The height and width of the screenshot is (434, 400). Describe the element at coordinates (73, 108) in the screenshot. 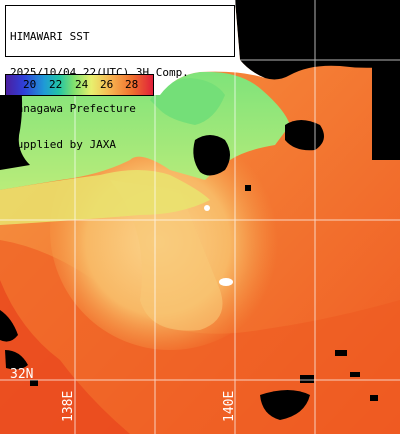

I see `info-region: Kanagawa Prefecture` at that location.